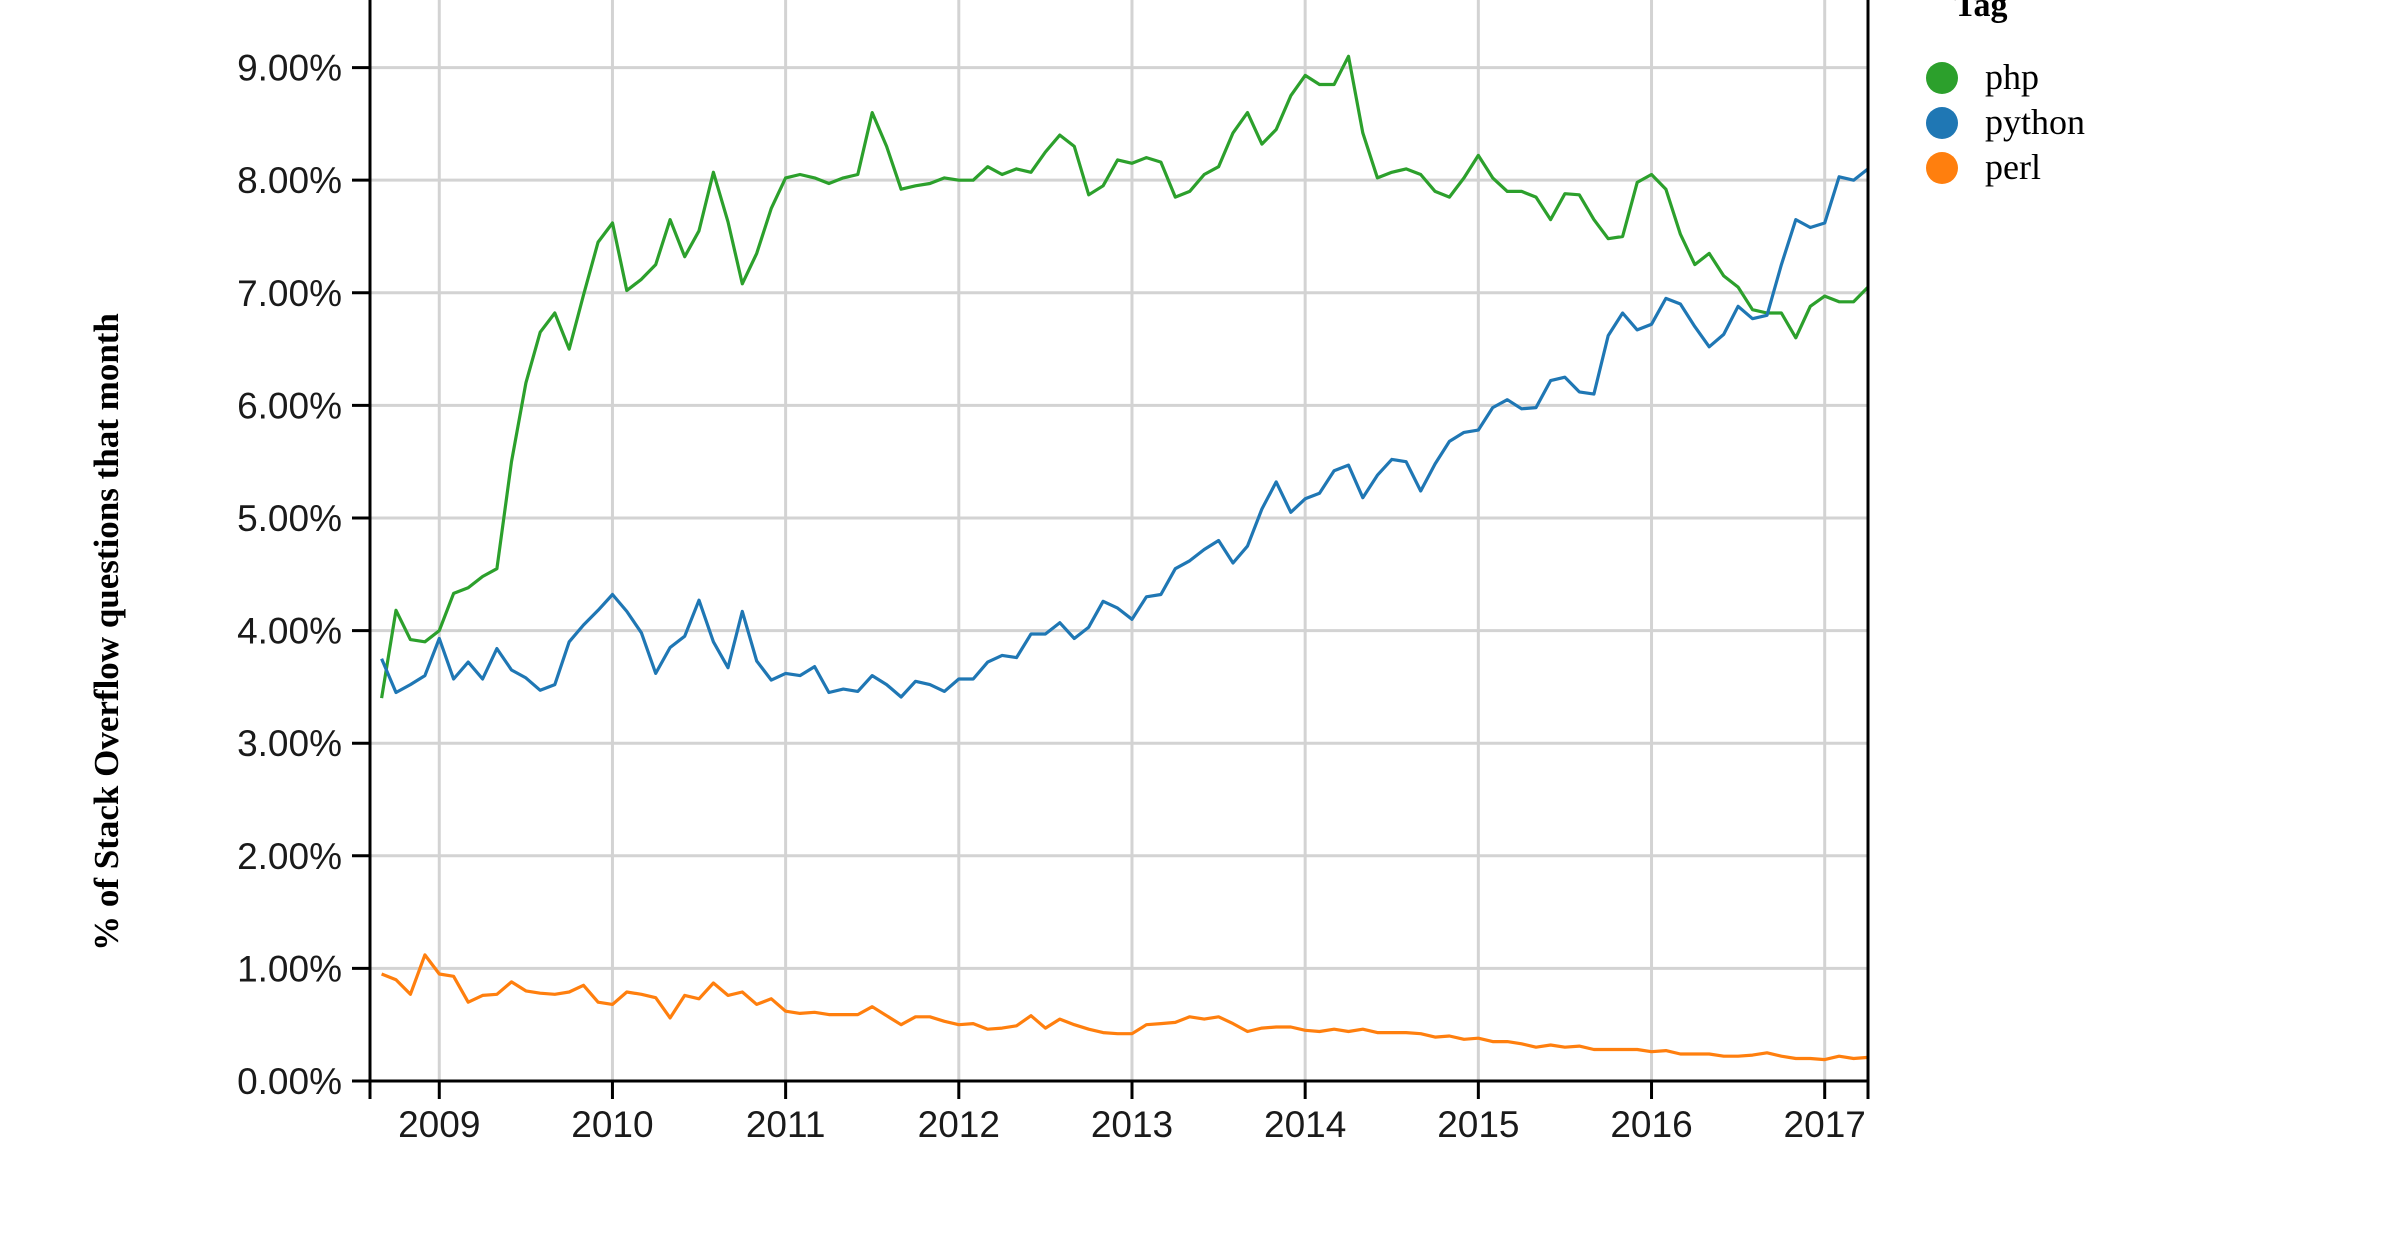 The height and width of the screenshot is (1260, 2400). What do you see at coordinates (289, 856) in the screenshot?
I see `y-tick-label: 2.00%` at bounding box center [289, 856].